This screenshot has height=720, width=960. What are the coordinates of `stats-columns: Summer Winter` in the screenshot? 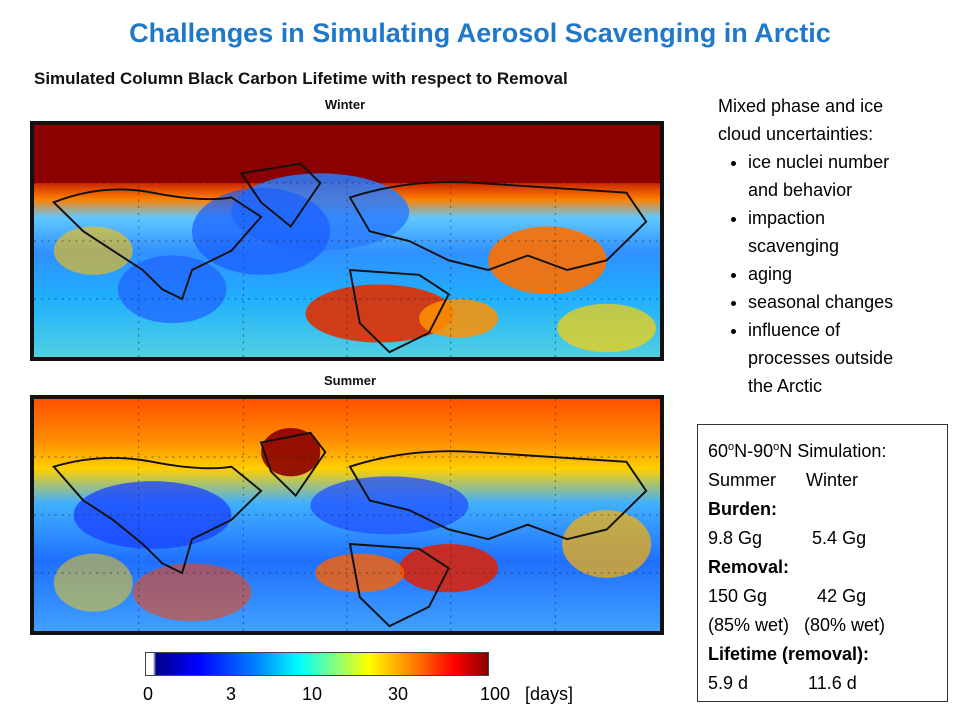 It's located at (783, 480).